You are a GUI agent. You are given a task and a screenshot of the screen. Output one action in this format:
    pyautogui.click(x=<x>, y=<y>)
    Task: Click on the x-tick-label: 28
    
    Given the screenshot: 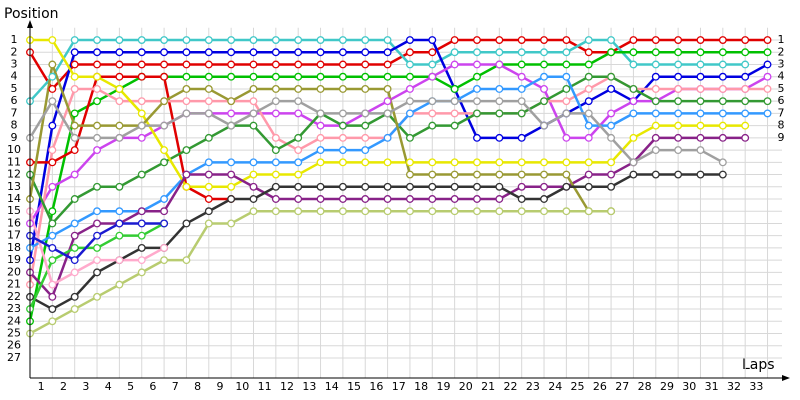 What is the action you would take?
    pyautogui.click(x=645, y=386)
    